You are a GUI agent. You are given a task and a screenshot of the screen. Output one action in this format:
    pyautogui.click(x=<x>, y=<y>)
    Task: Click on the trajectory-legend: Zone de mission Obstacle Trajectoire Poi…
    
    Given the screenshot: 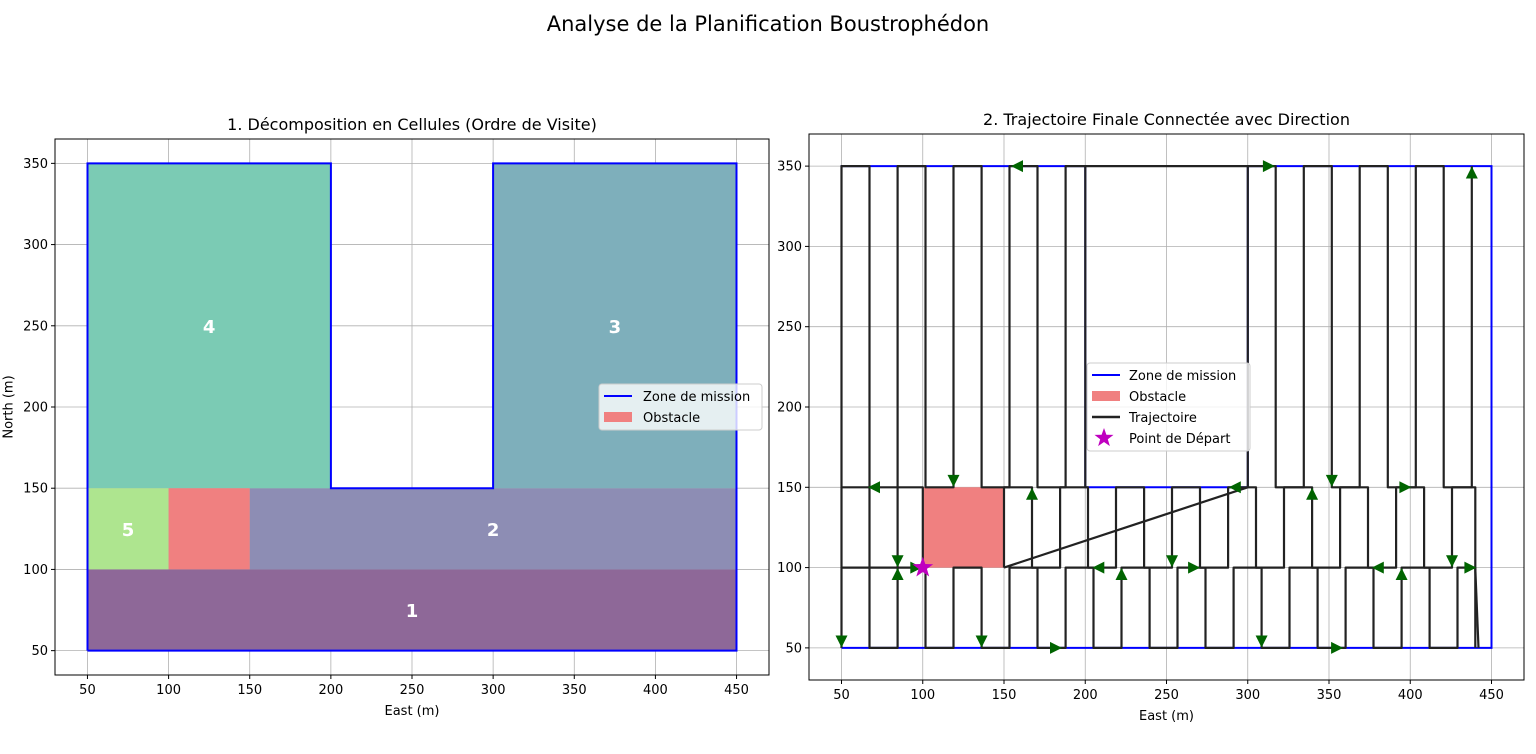 What is the action you would take?
    pyautogui.click(x=1168, y=407)
    